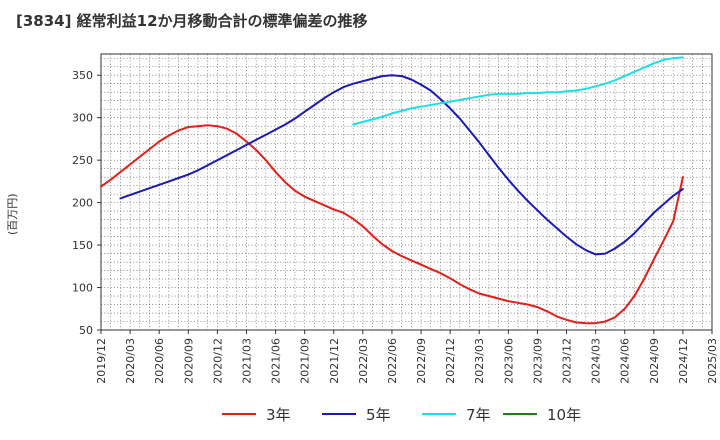 This screenshot has width=720, height=440. I want to click on x-tick-label: 2020/03, so click(130, 361).